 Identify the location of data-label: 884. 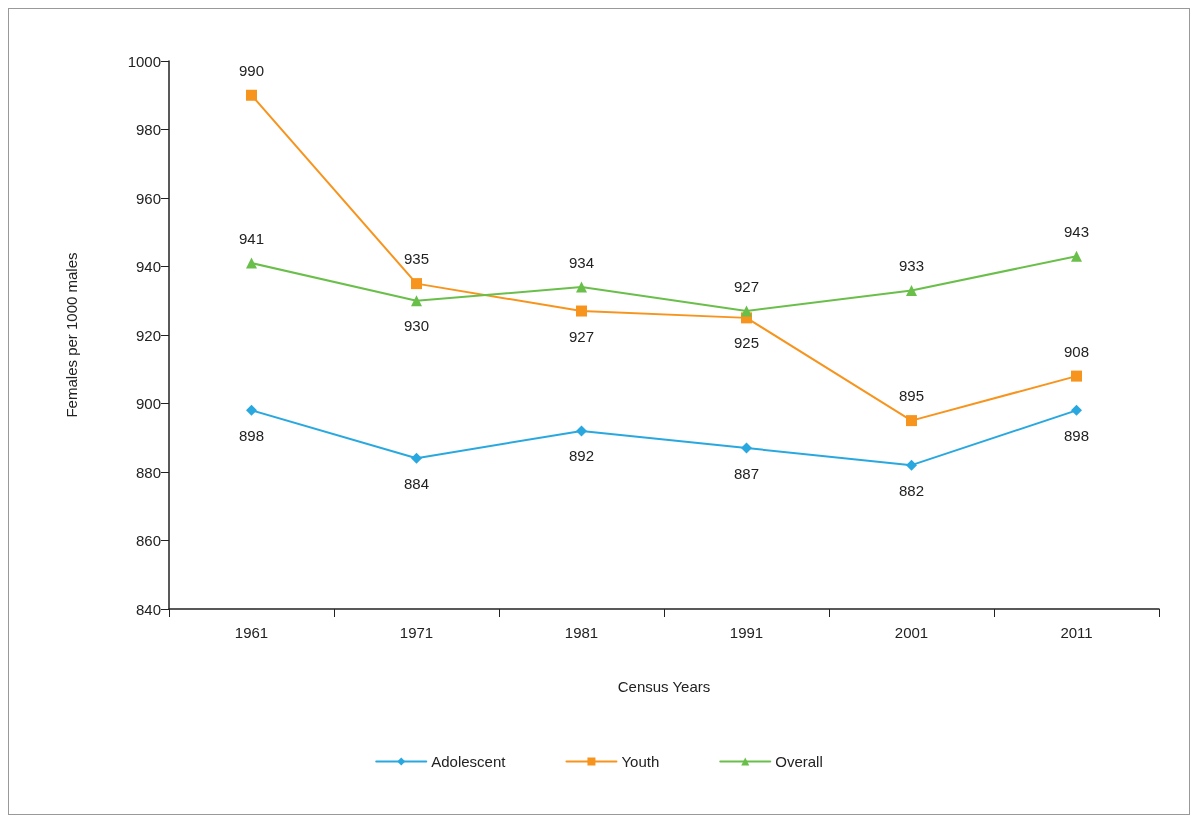
(416, 483).